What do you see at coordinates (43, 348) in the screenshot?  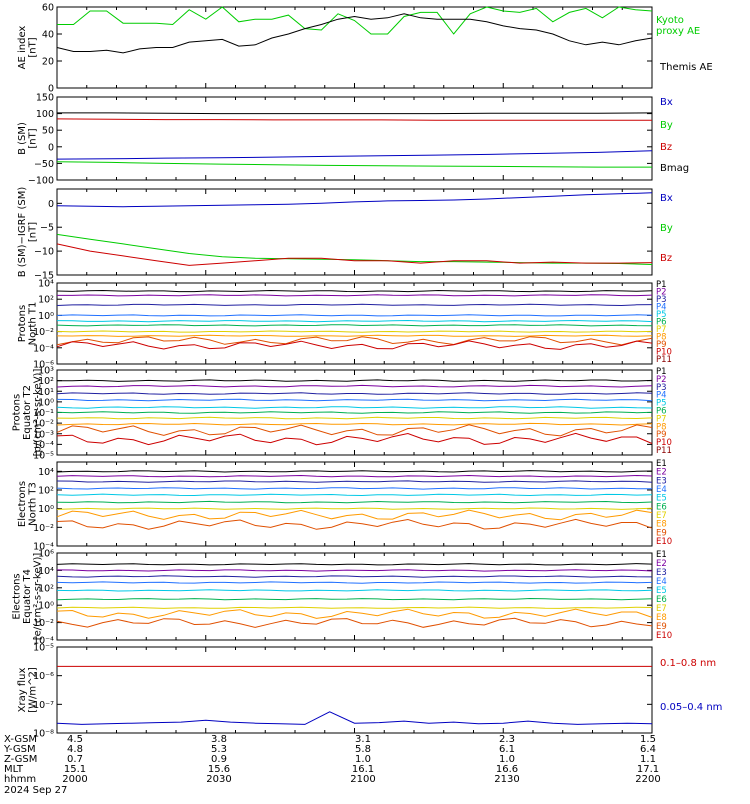 I see `p_north-ytick-label: 10⁻⁴` at bounding box center [43, 348].